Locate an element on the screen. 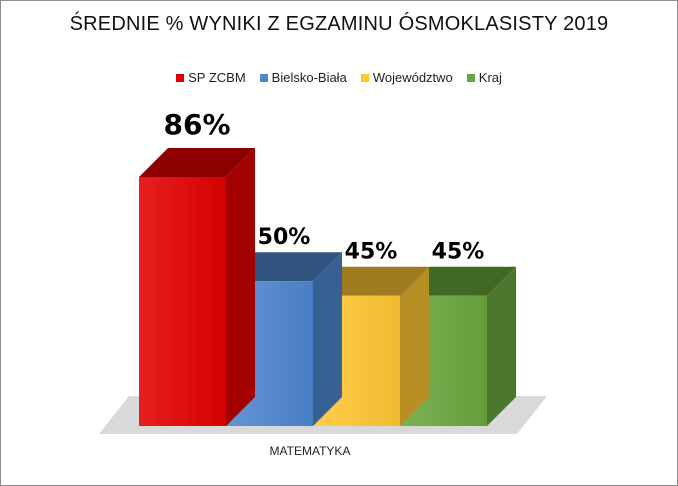  bar-value-label-2: 45% is located at coordinates (371, 252).